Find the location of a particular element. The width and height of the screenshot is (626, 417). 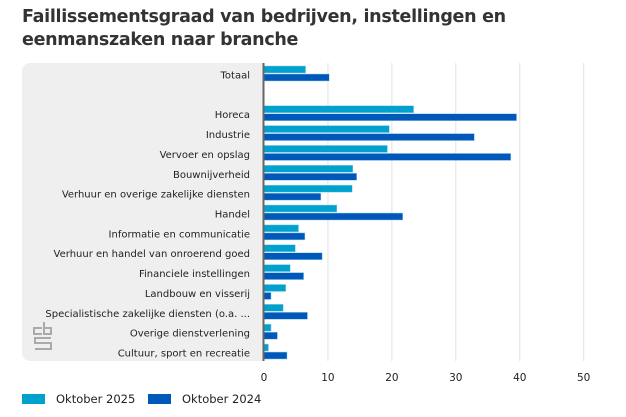

x-tick-label: 50 is located at coordinates (583, 378).